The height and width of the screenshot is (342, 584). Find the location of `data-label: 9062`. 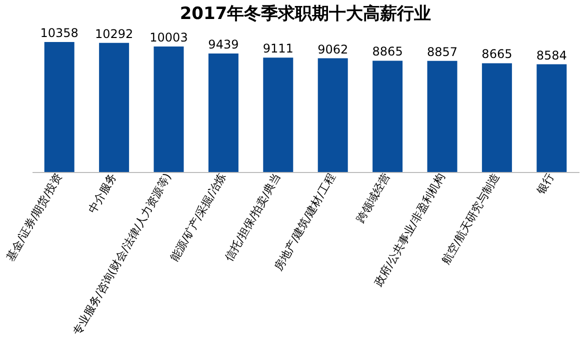

data-label: 9062 is located at coordinates (333, 49).